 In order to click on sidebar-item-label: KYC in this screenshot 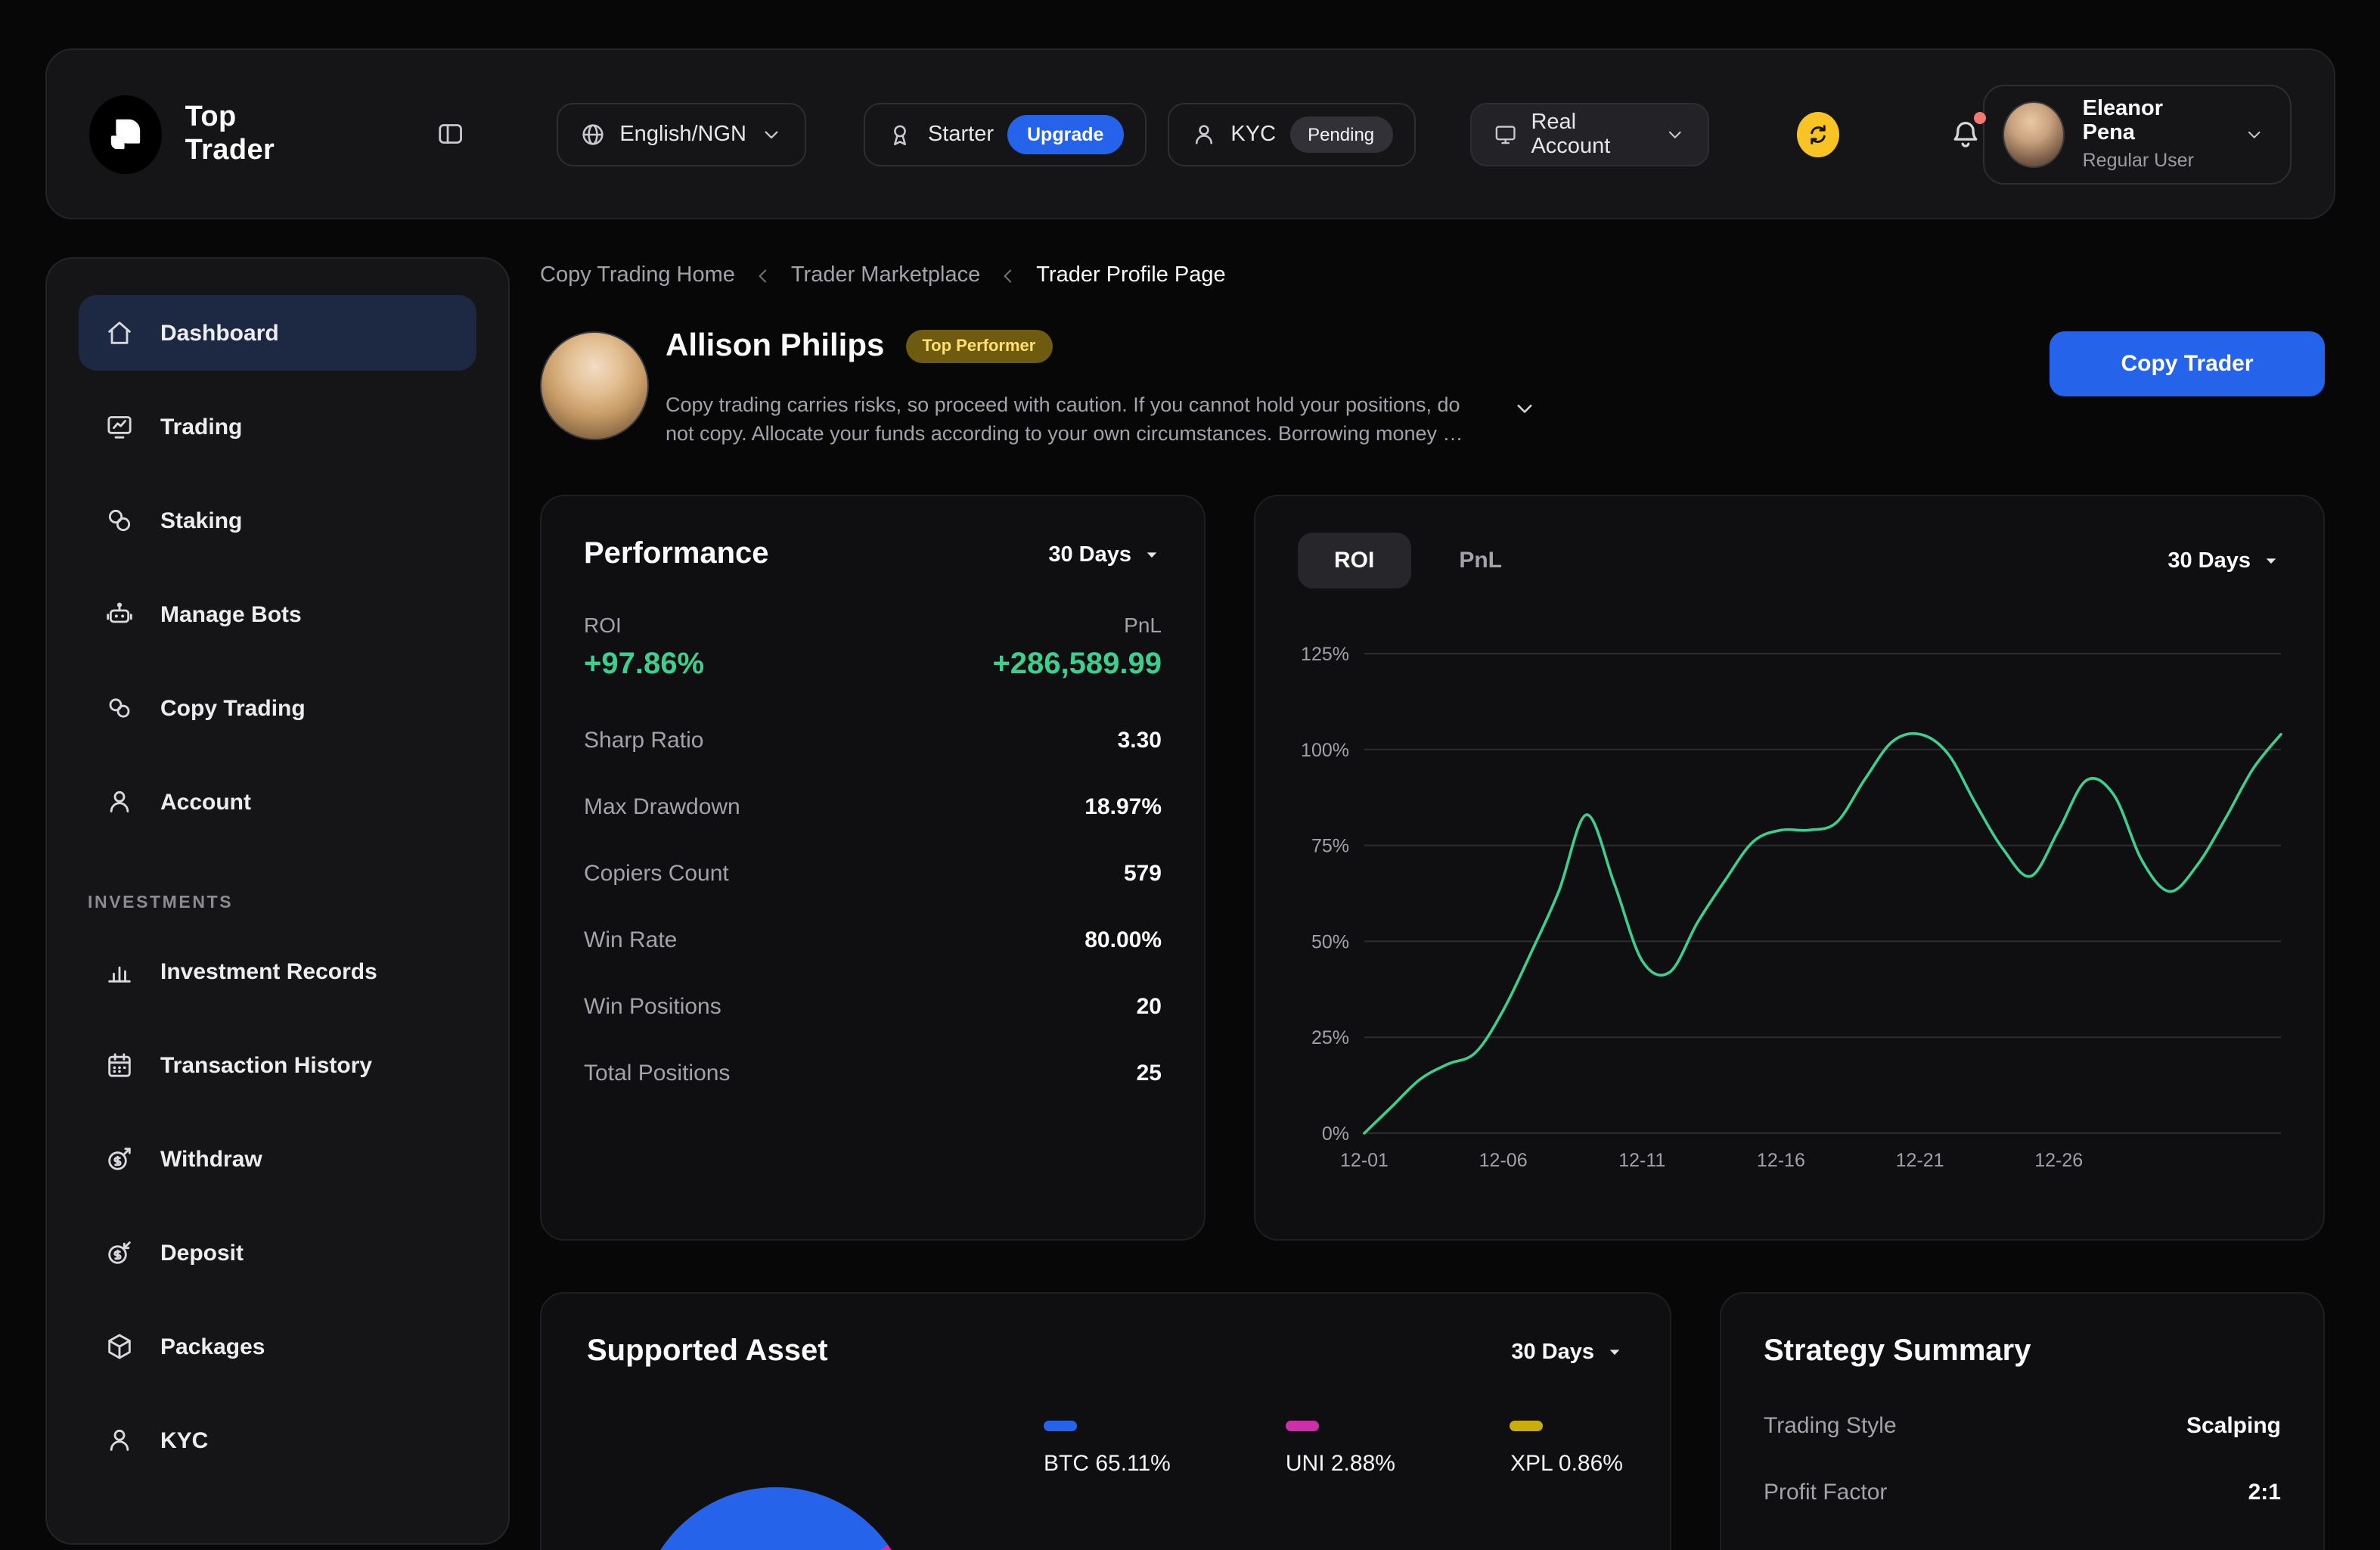, I will do `click(184, 1440)`.